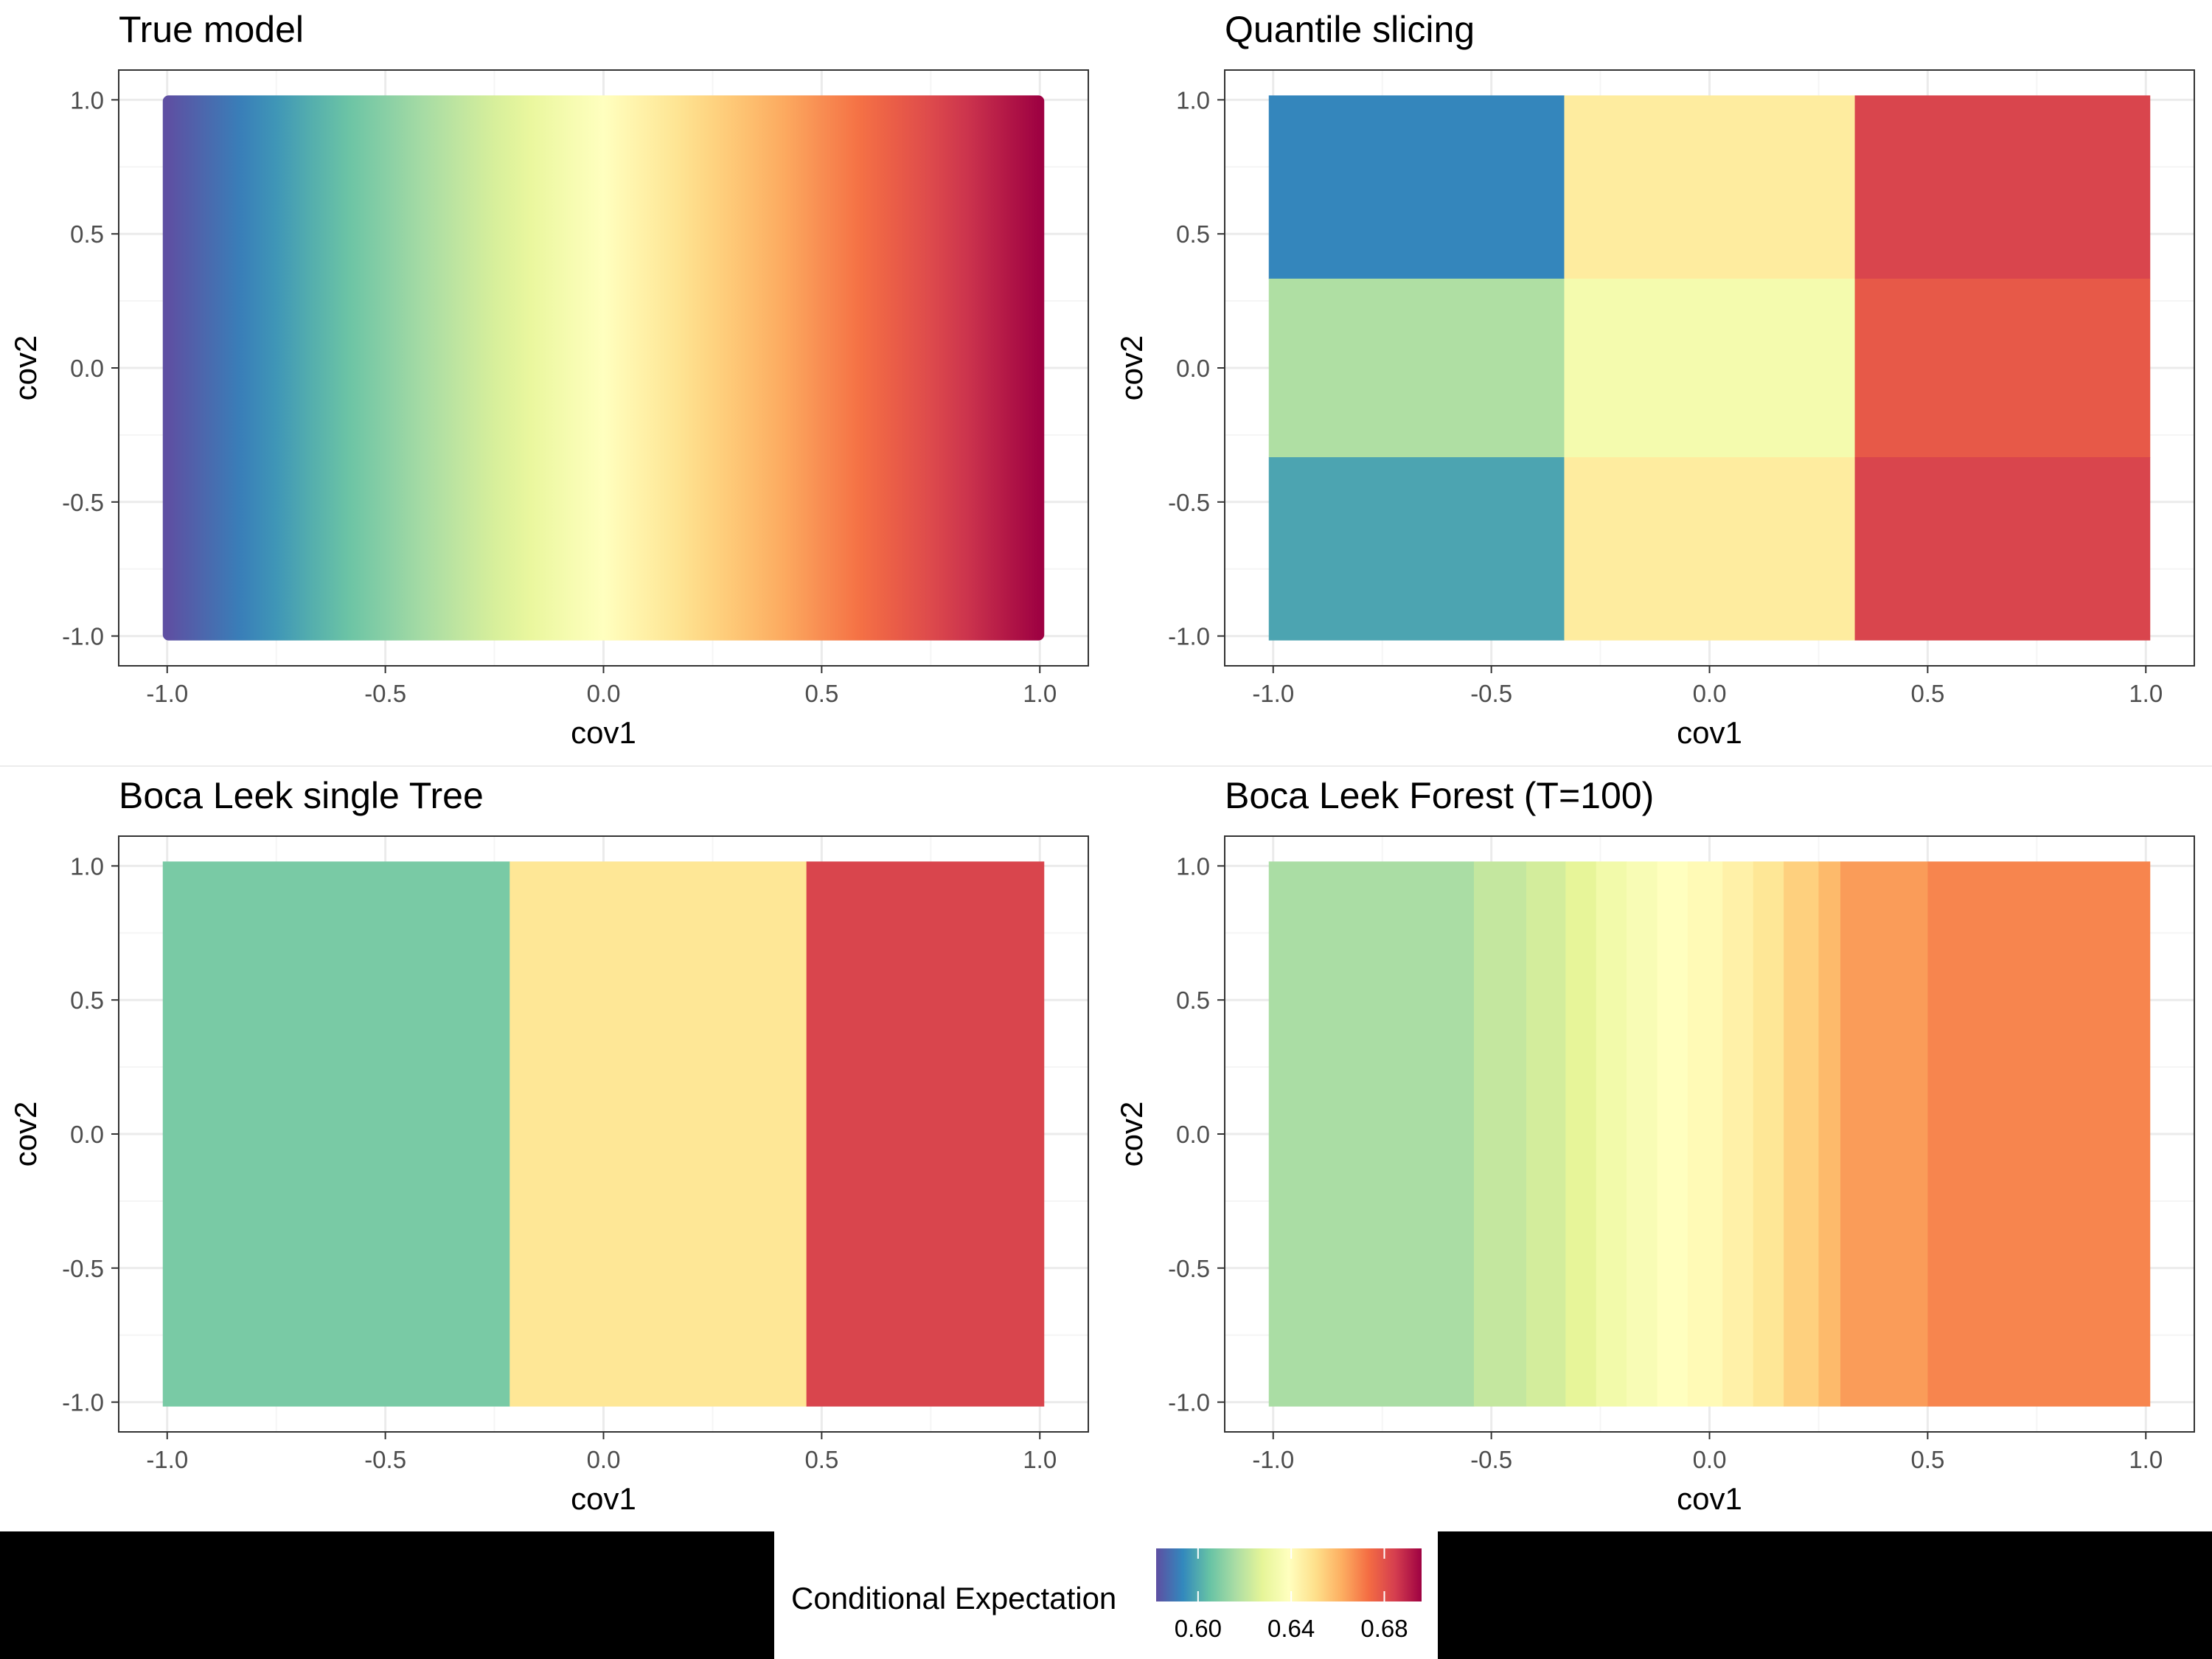 The height and width of the screenshot is (1659, 2212). I want to click on heatmap-gradient-field, so click(603, 368).